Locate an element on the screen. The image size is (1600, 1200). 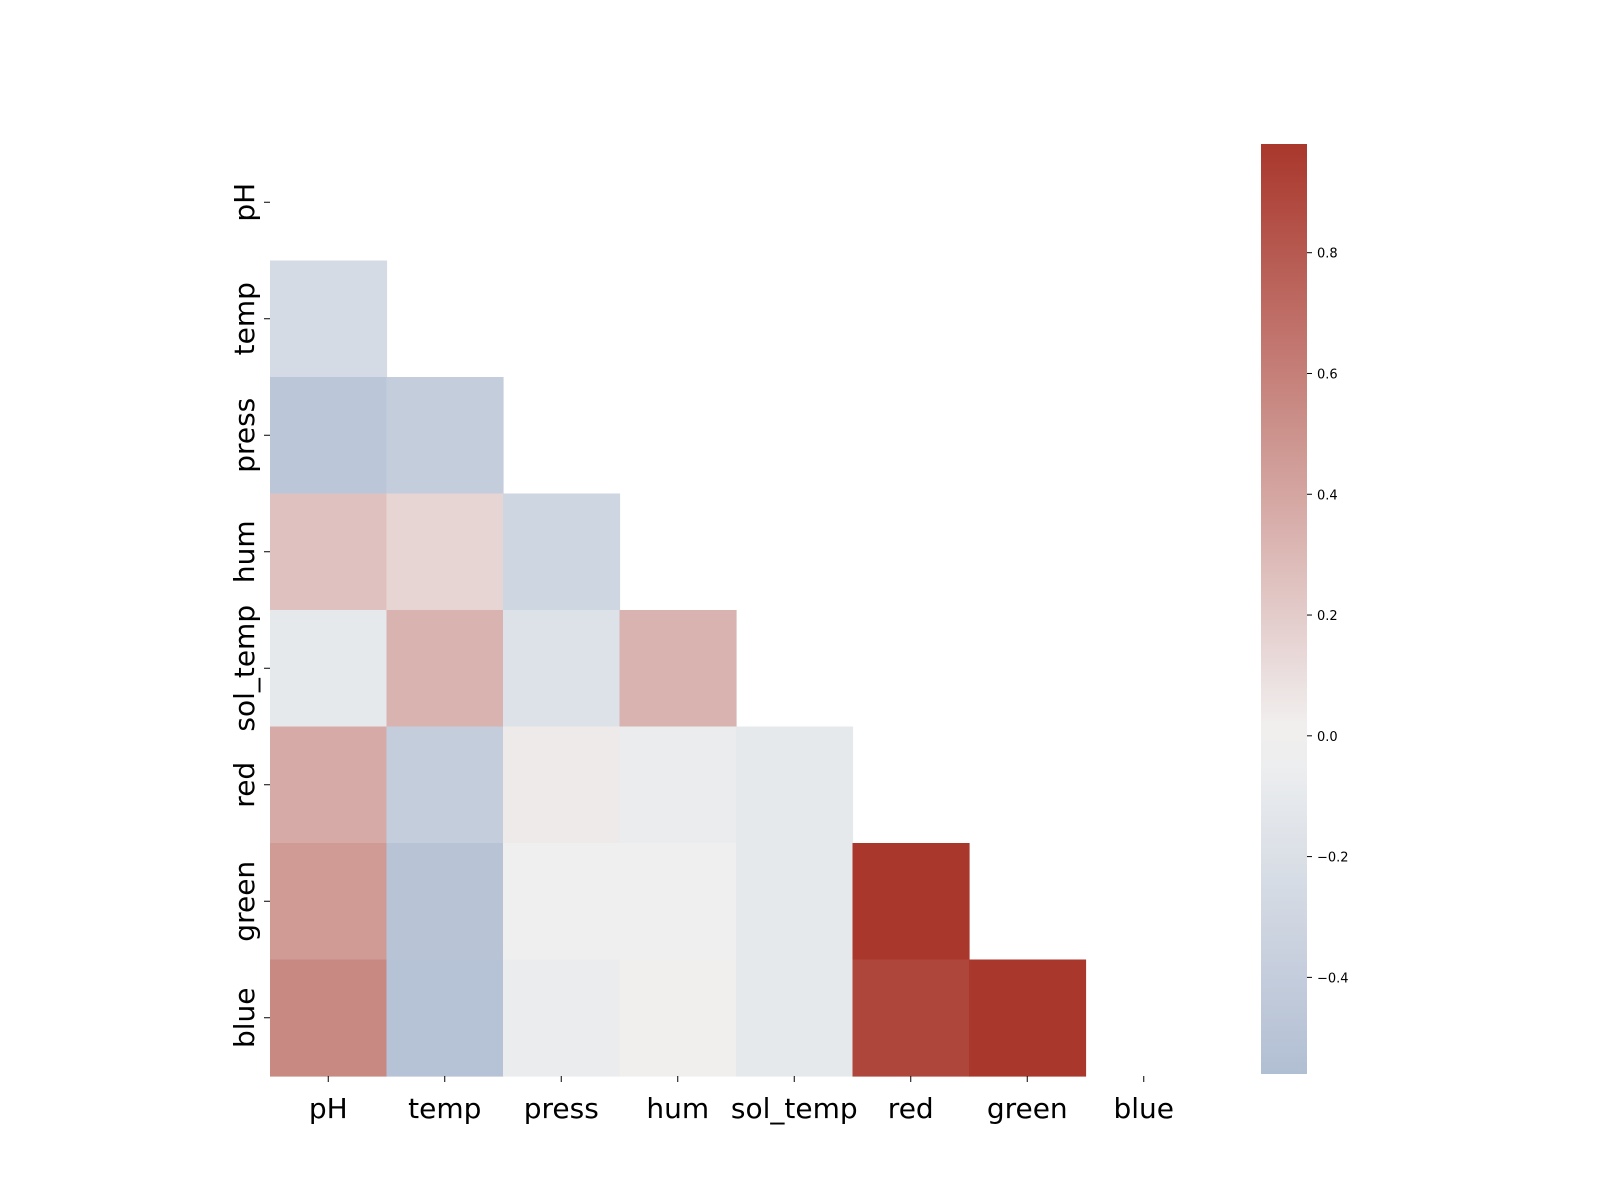
heatmap-cell-red-press is located at coordinates (562, 785).